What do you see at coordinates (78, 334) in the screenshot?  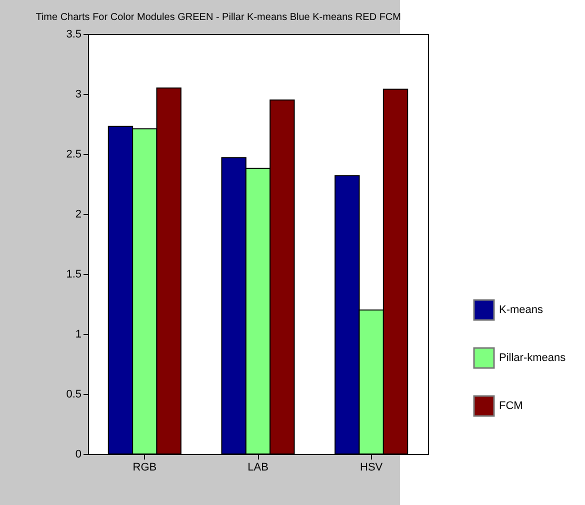 I see `y-tick-label: 1` at bounding box center [78, 334].